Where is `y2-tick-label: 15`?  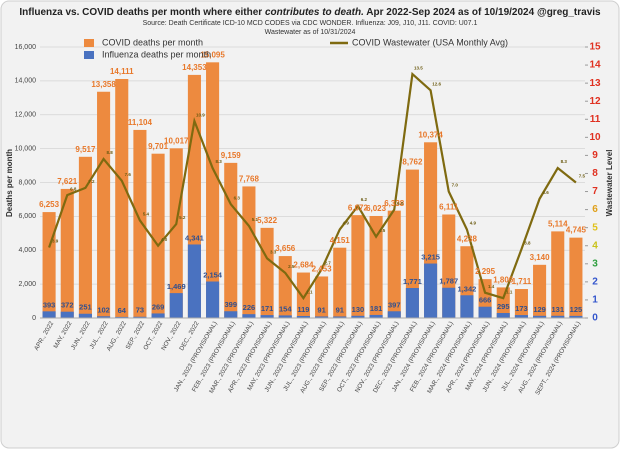 y2-tick-label: 15 is located at coordinates (595, 47).